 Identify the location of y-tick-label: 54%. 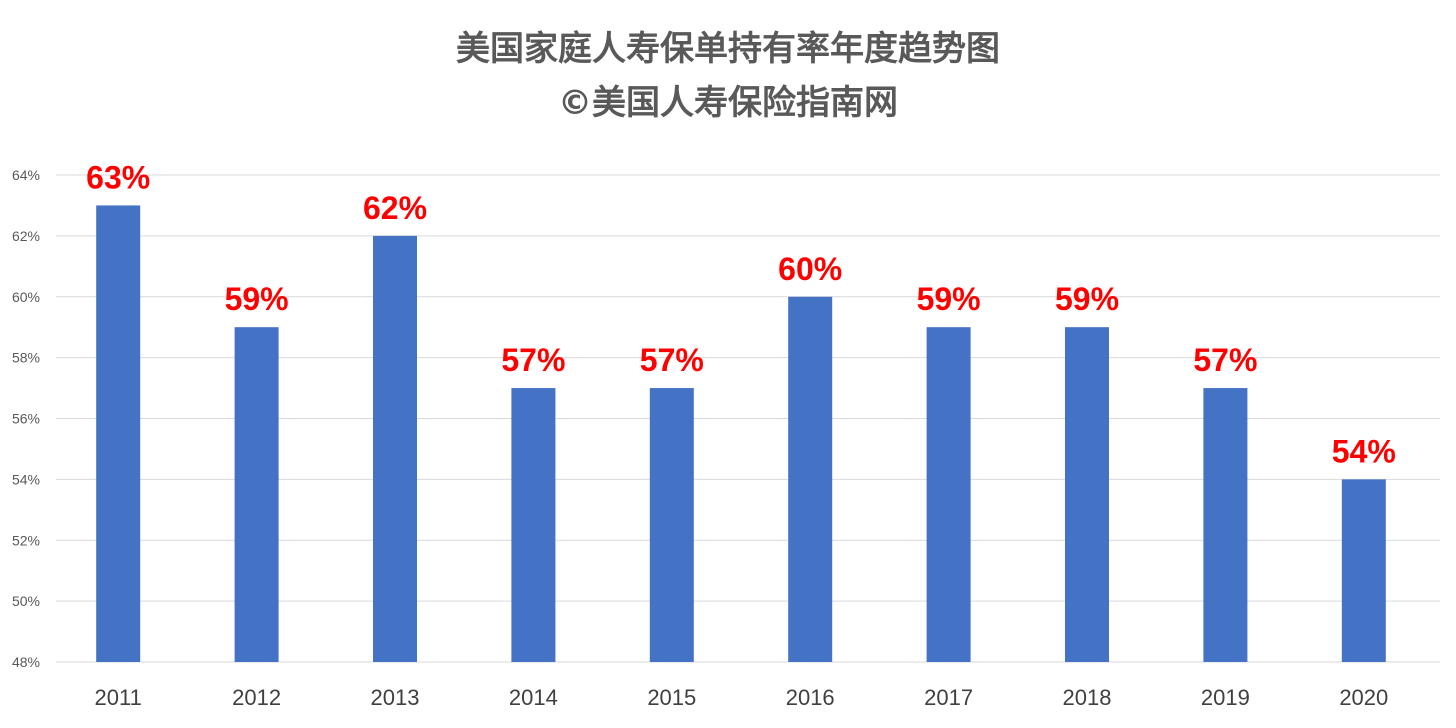
(26, 479).